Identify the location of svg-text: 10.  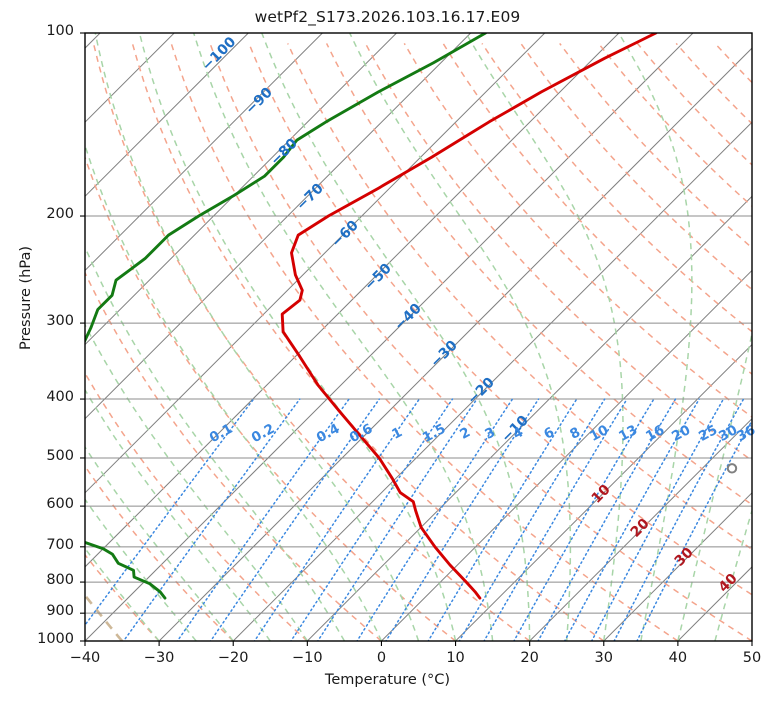
(599, 433).